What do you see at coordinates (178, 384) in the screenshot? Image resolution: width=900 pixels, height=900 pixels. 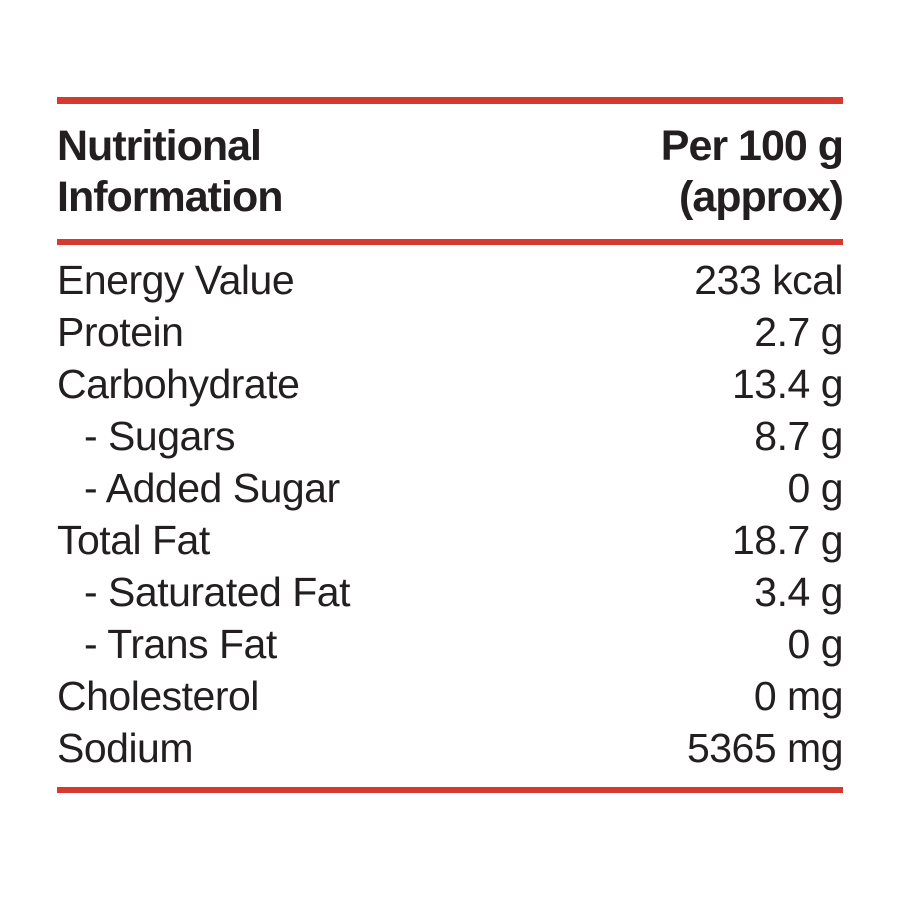 I see `row-label: Carbohydrate` at bounding box center [178, 384].